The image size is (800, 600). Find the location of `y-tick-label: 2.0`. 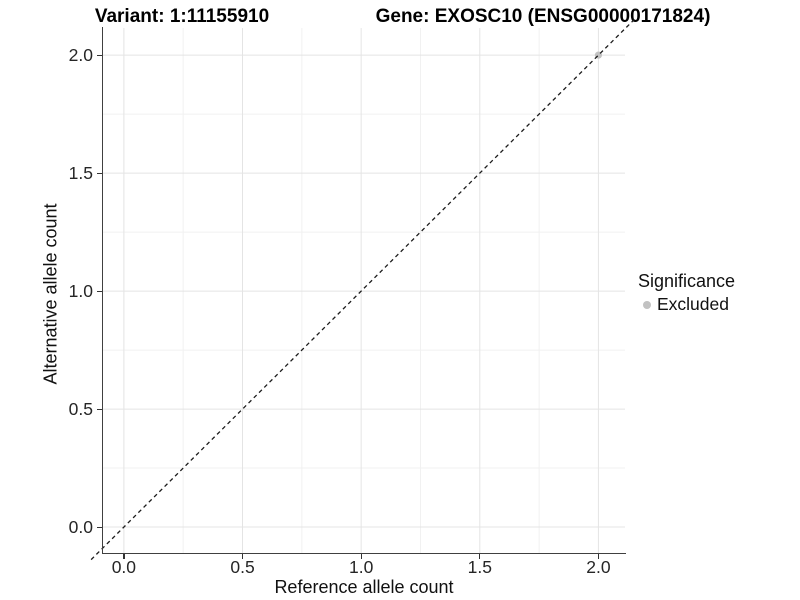

y-tick-label: 2.0 is located at coordinates (80, 55).